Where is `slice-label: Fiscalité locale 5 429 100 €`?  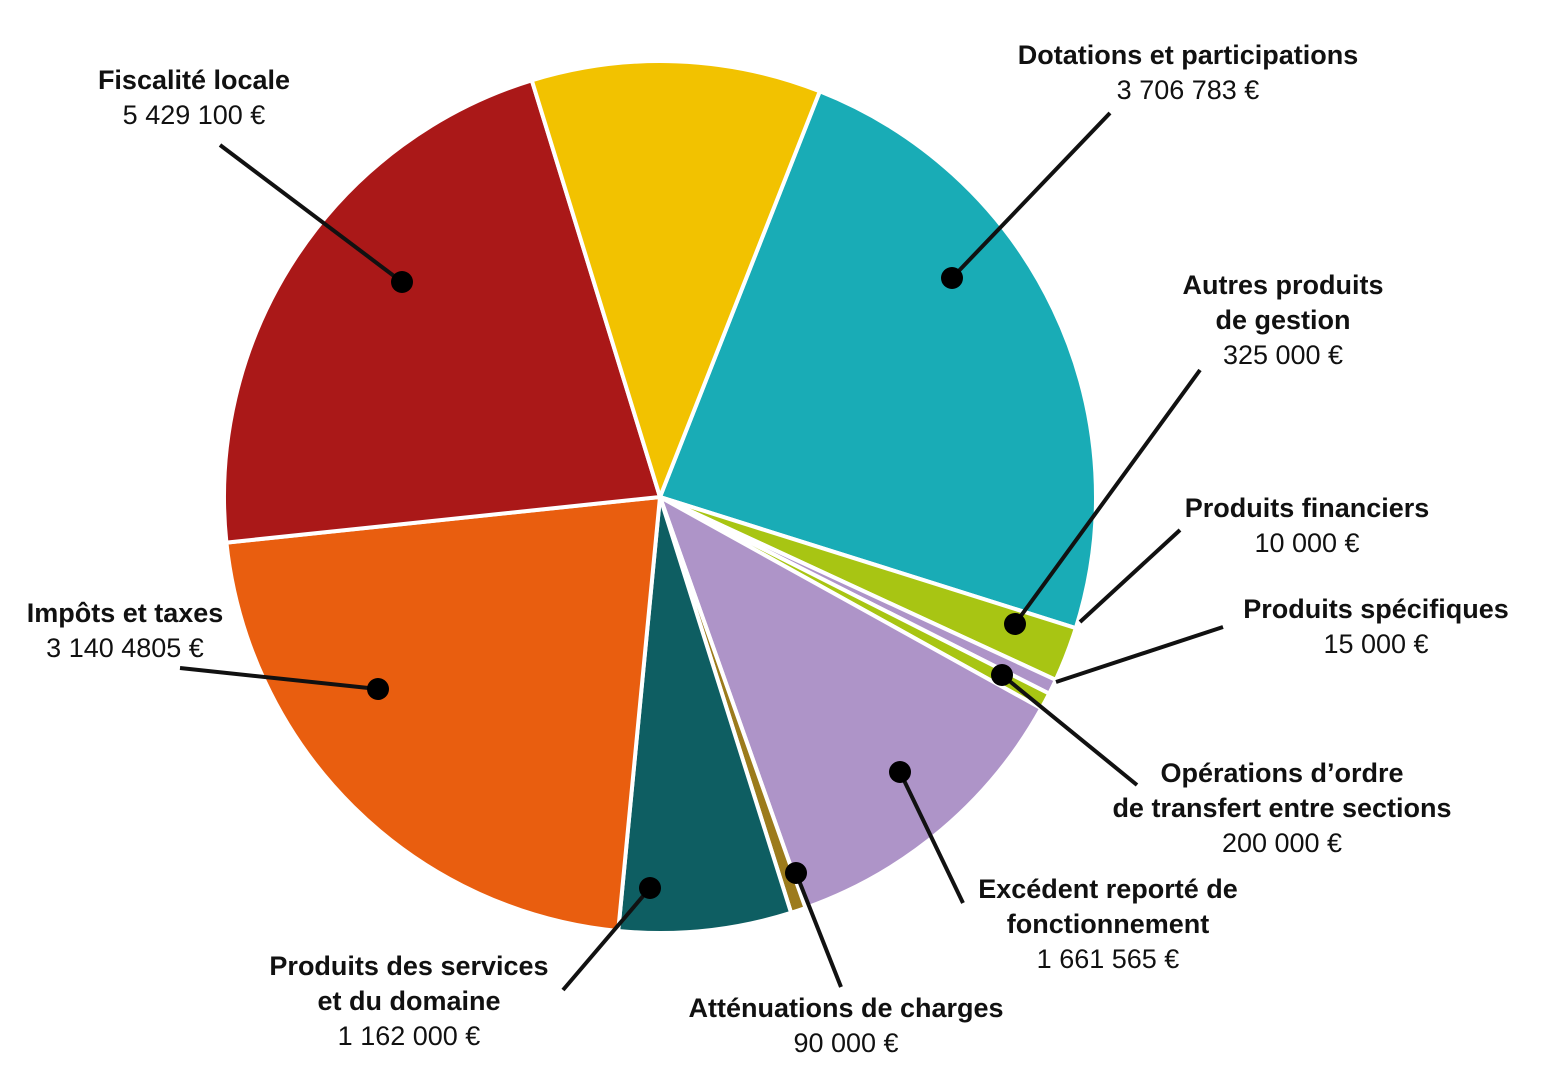 slice-label: Fiscalité locale 5 429 100 € is located at coordinates (194, 97).